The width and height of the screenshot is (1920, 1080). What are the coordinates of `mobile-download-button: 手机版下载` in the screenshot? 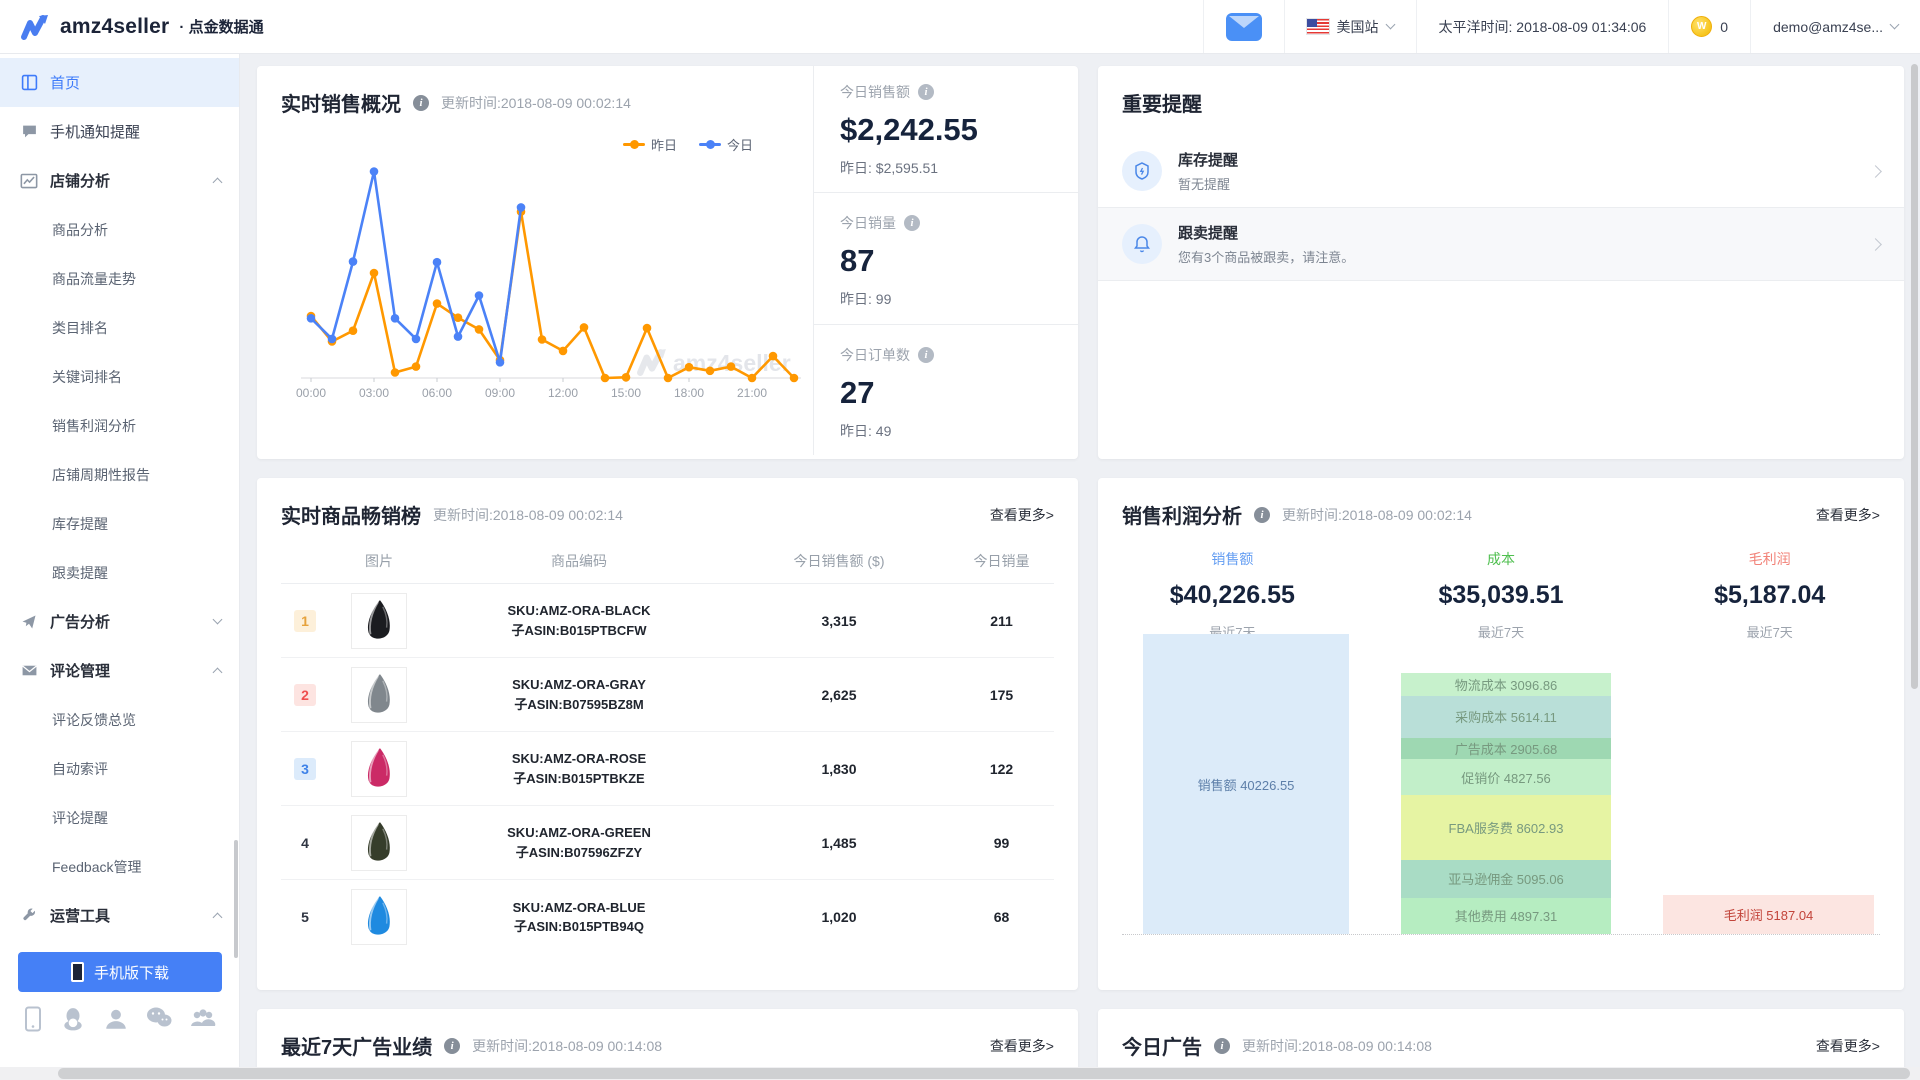 It's located at (120, 972).